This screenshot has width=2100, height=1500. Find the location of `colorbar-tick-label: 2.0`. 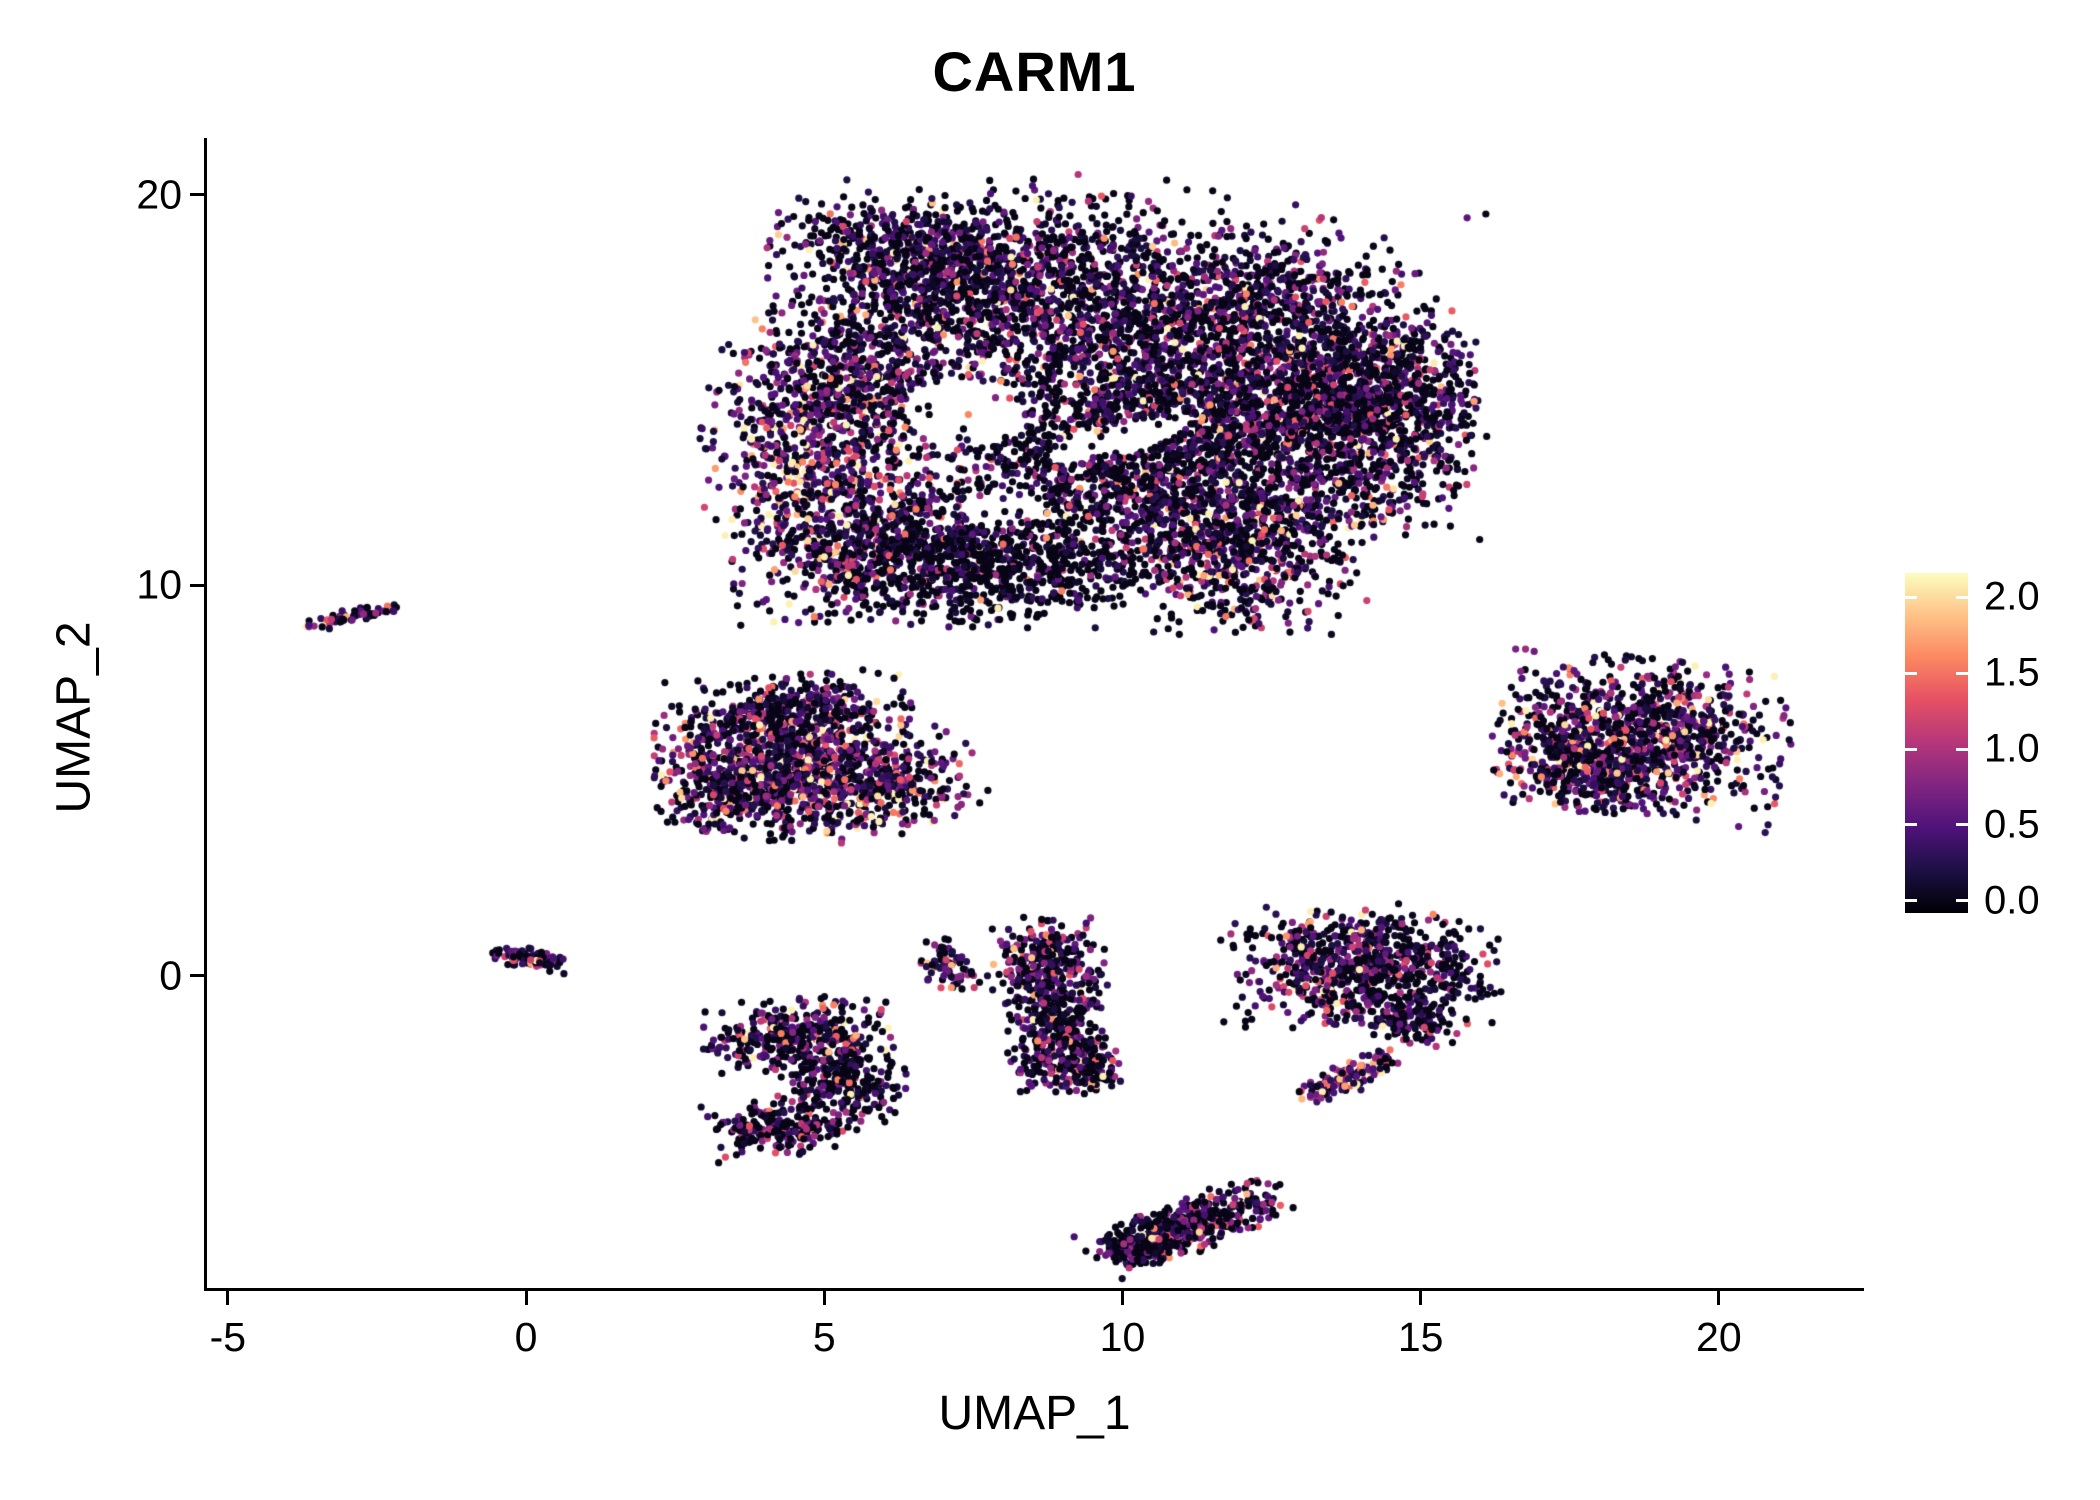

colorbar-tick-label: 2.0 is located at coordinates (2012, 596).